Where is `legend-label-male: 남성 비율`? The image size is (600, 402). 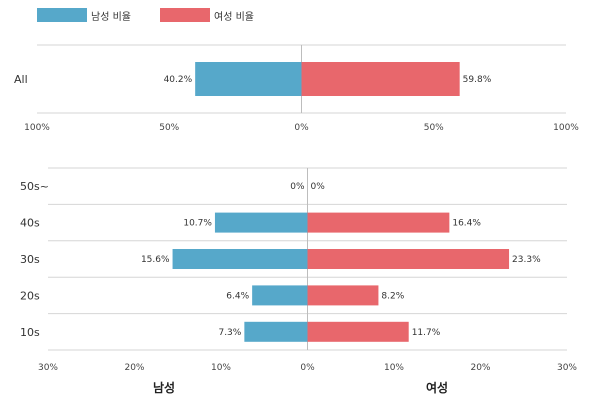 legend-label-male: 남성 비율 is located at coordinates (111, 17).